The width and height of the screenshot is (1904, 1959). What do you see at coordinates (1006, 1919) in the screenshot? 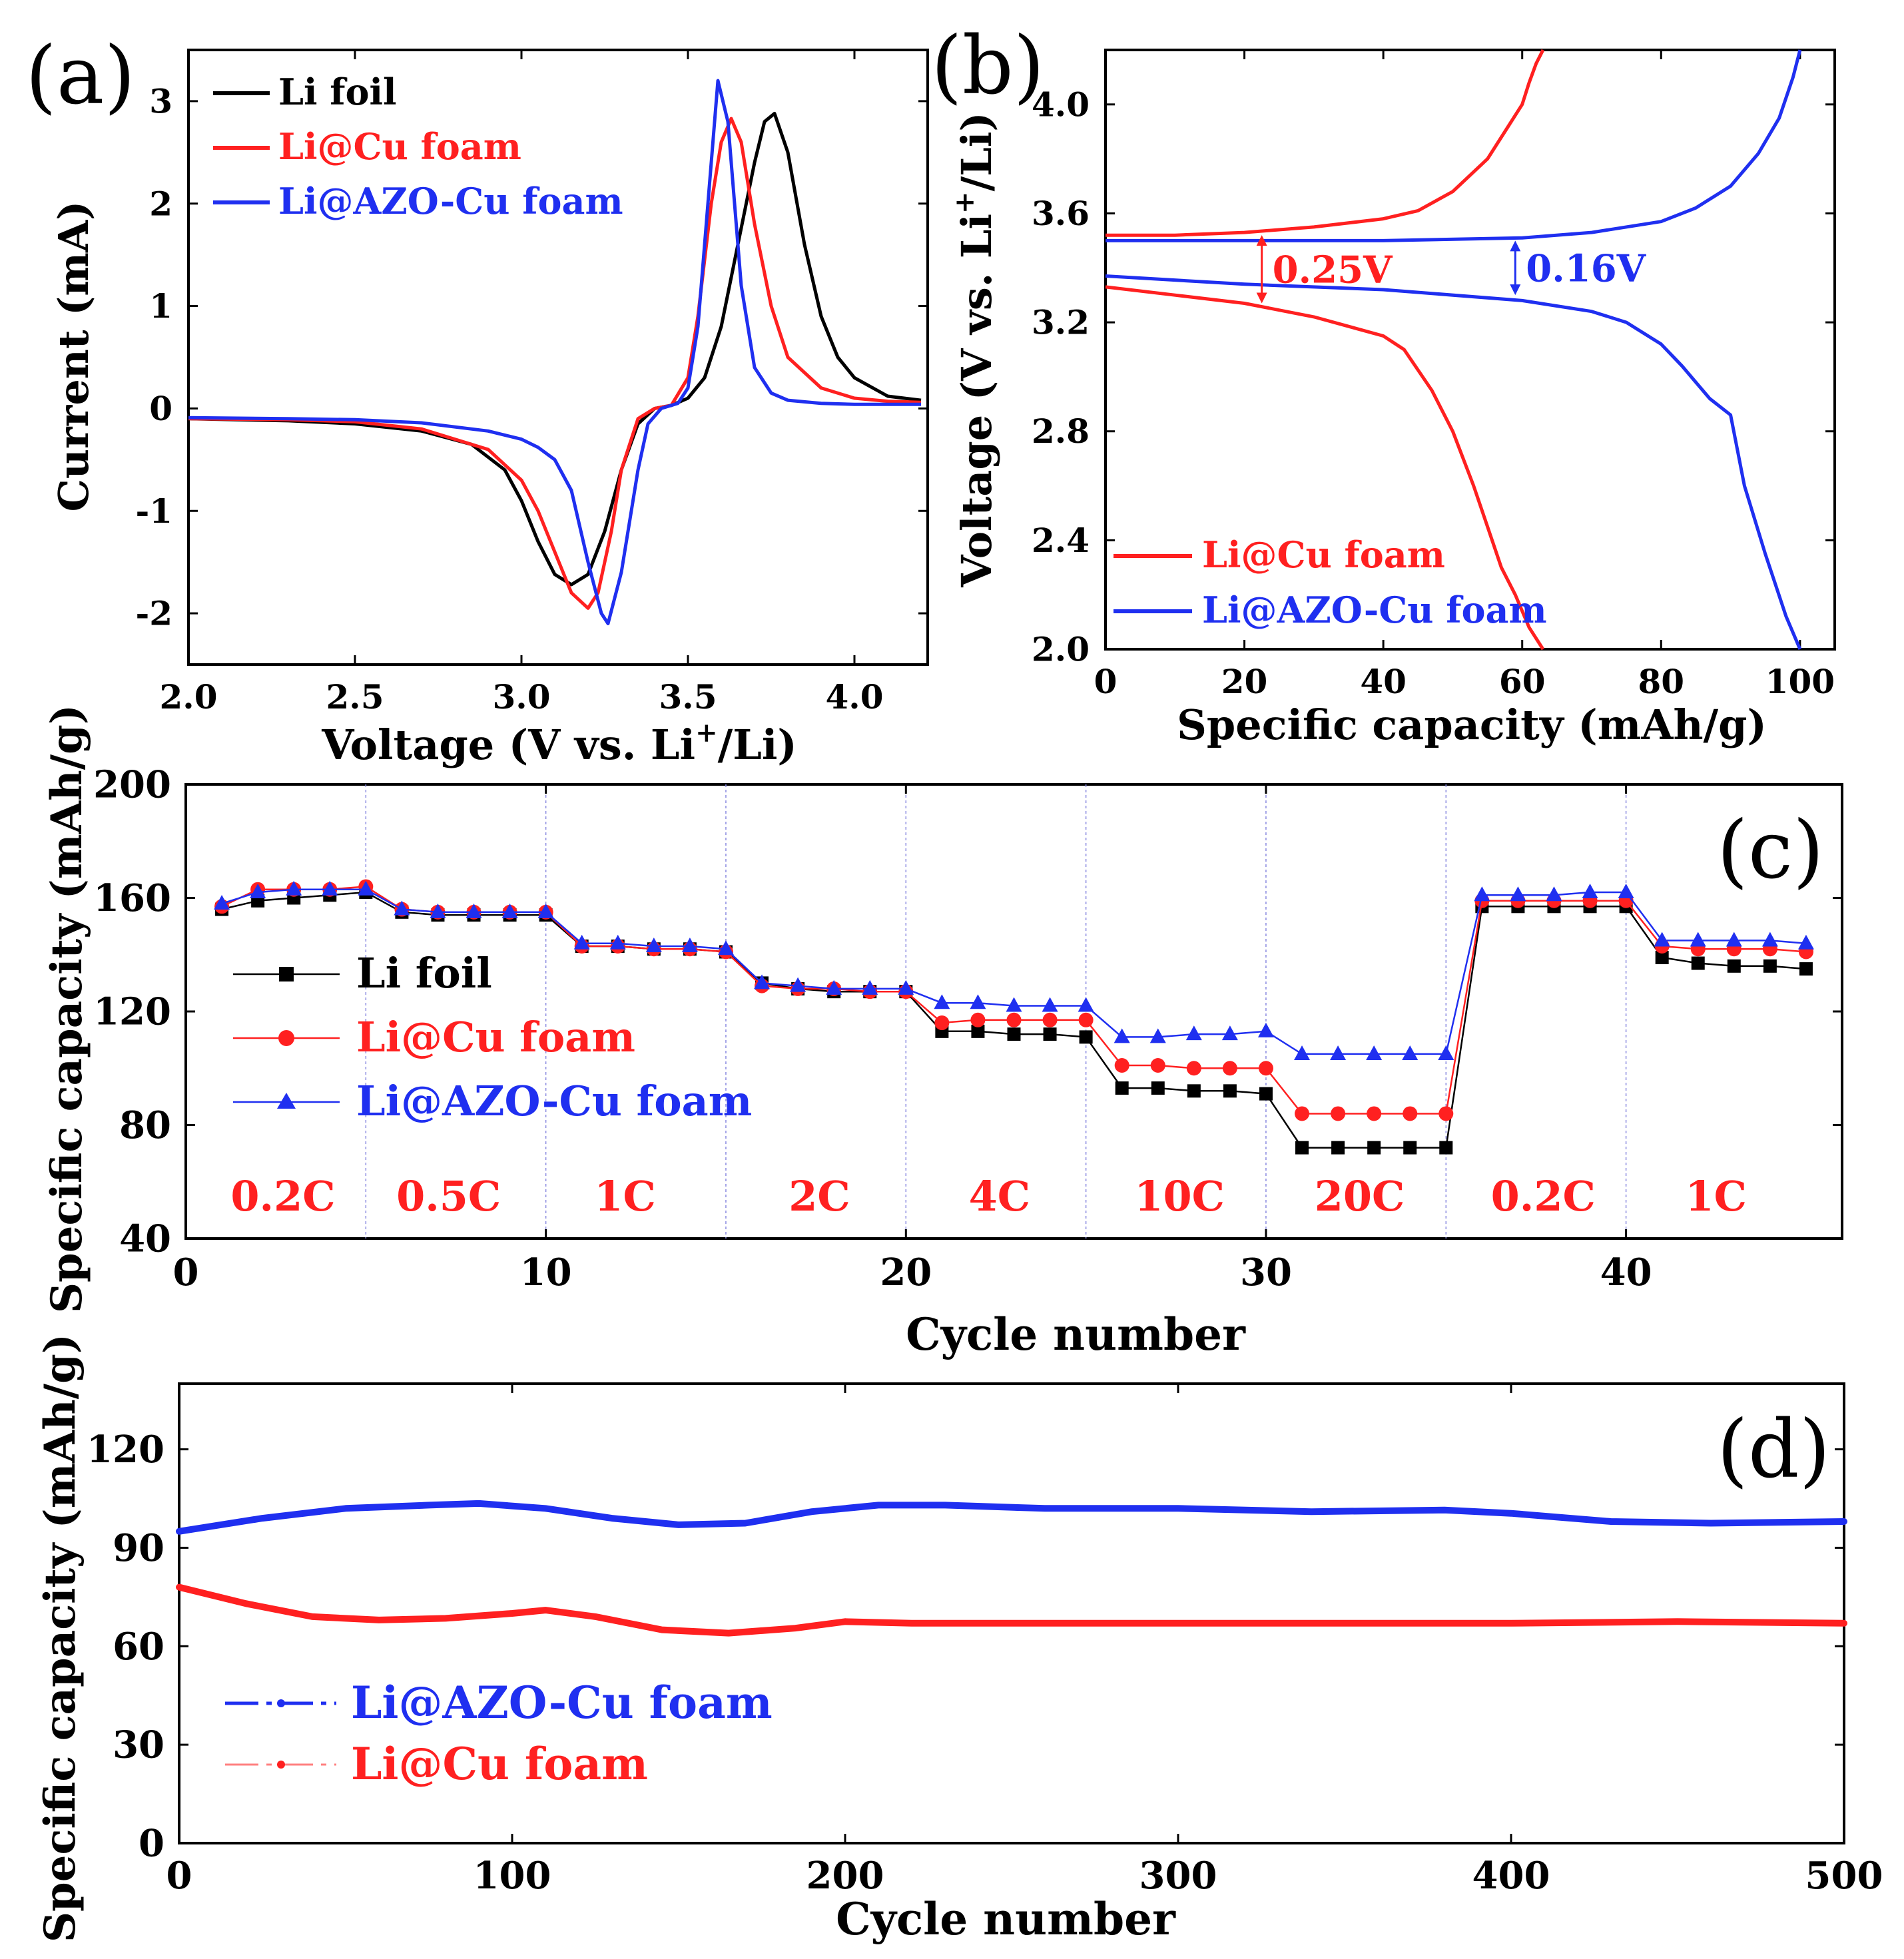
I see `panel-d-x-axis-label: Cycle number` at bounding box center [1006, 1919].